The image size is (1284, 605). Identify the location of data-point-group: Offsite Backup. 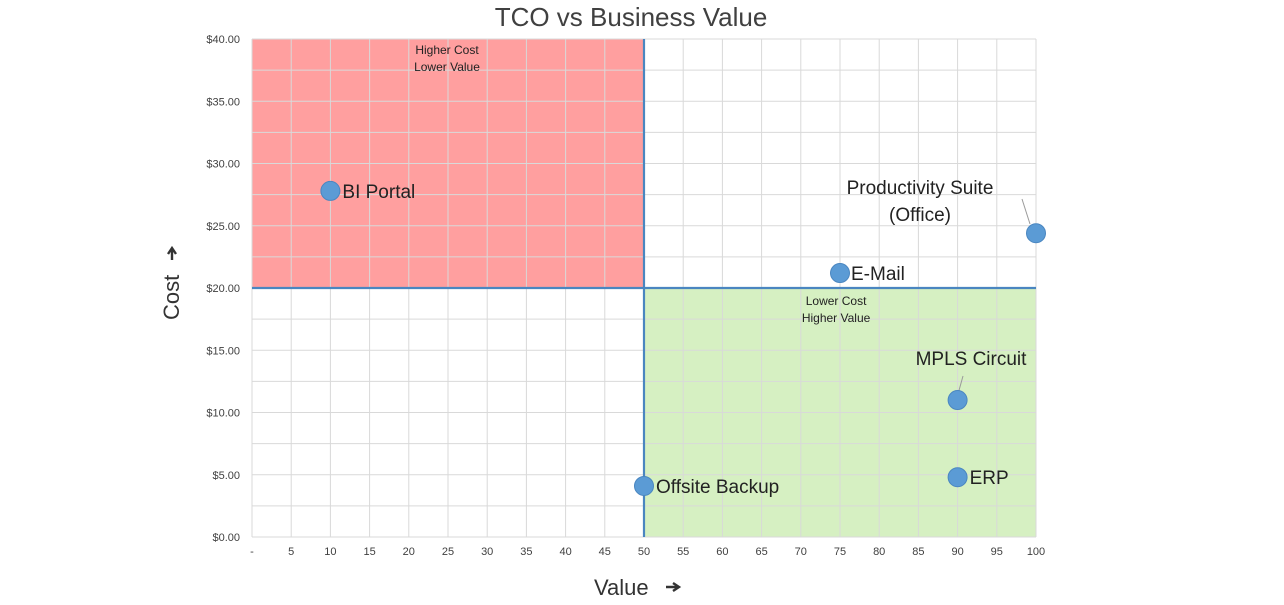
(706, 486).